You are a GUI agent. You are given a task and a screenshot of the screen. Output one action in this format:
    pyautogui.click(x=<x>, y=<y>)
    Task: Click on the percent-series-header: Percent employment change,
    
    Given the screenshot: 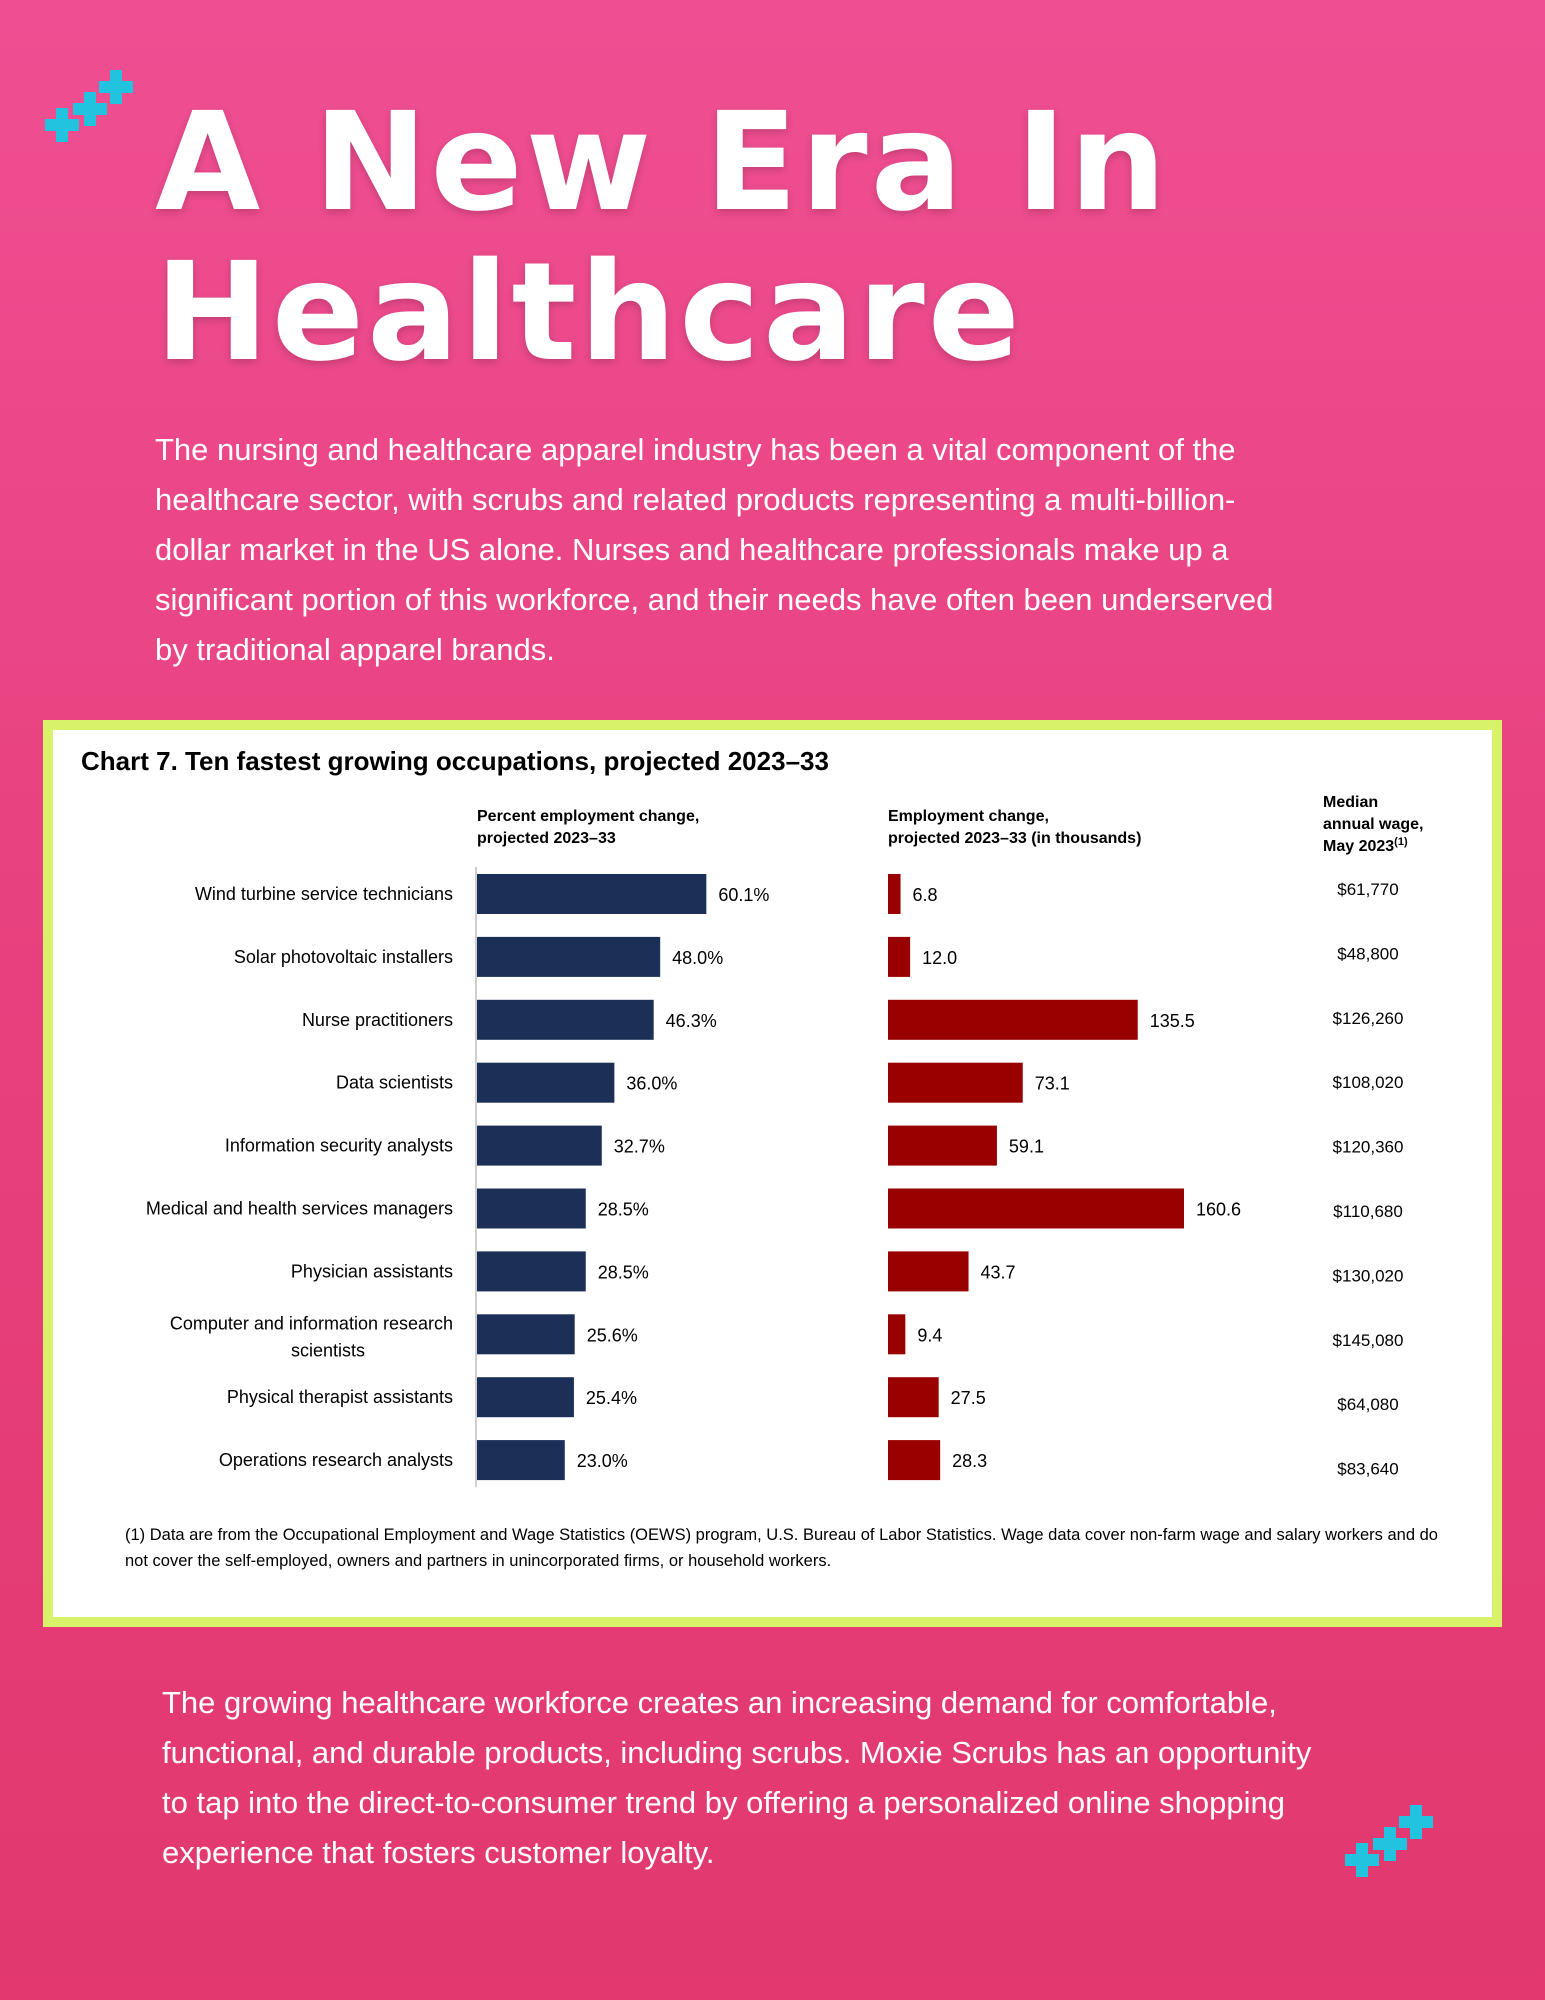 What is the action you would take?
    pyautogui.click(x=588, y=816)
    